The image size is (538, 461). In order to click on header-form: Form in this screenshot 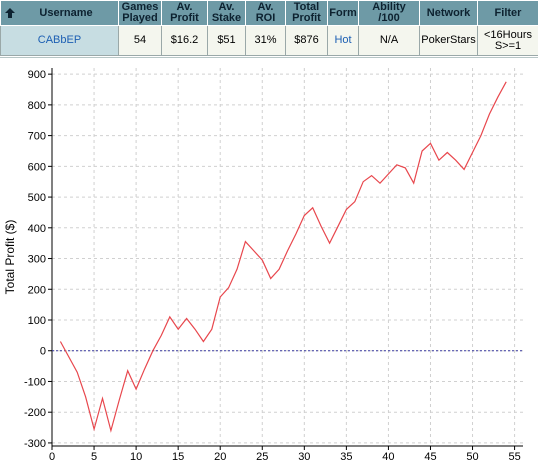, I will do `click(343, 13)`.